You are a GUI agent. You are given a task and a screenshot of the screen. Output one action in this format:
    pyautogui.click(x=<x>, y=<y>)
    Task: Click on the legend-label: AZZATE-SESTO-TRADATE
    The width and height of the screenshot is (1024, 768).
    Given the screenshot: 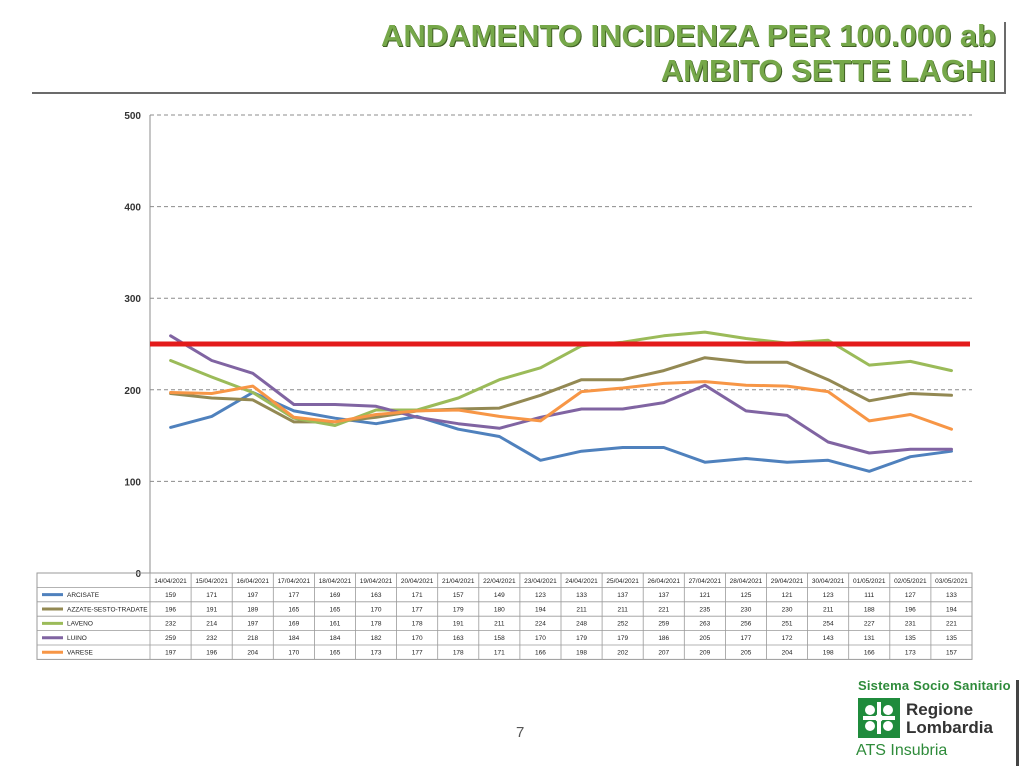 What is the action you would take?
    pyautogui.click(x=107, y=609)
    